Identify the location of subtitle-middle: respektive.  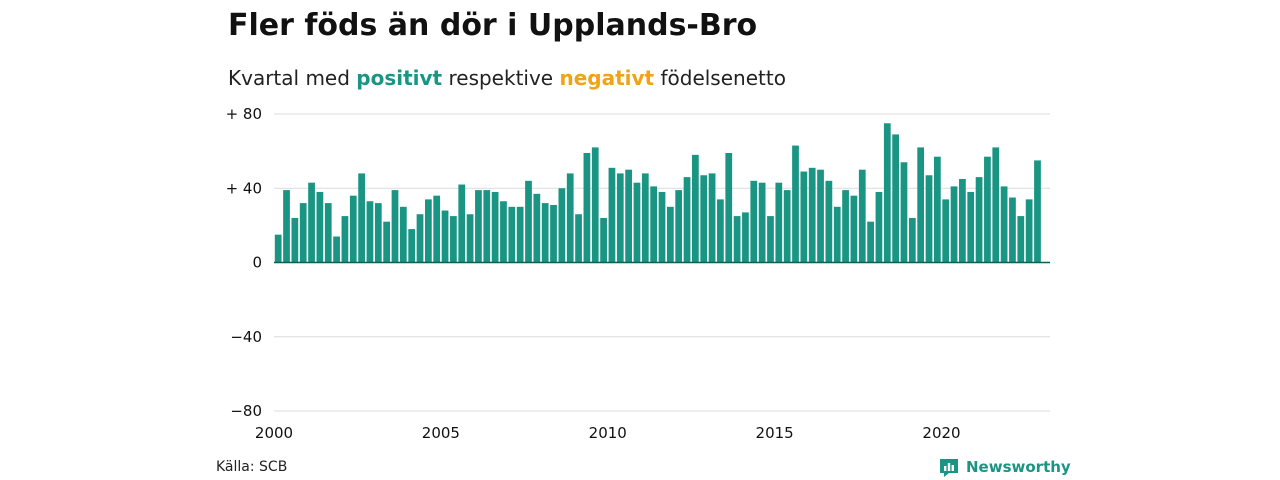
(501, 78).